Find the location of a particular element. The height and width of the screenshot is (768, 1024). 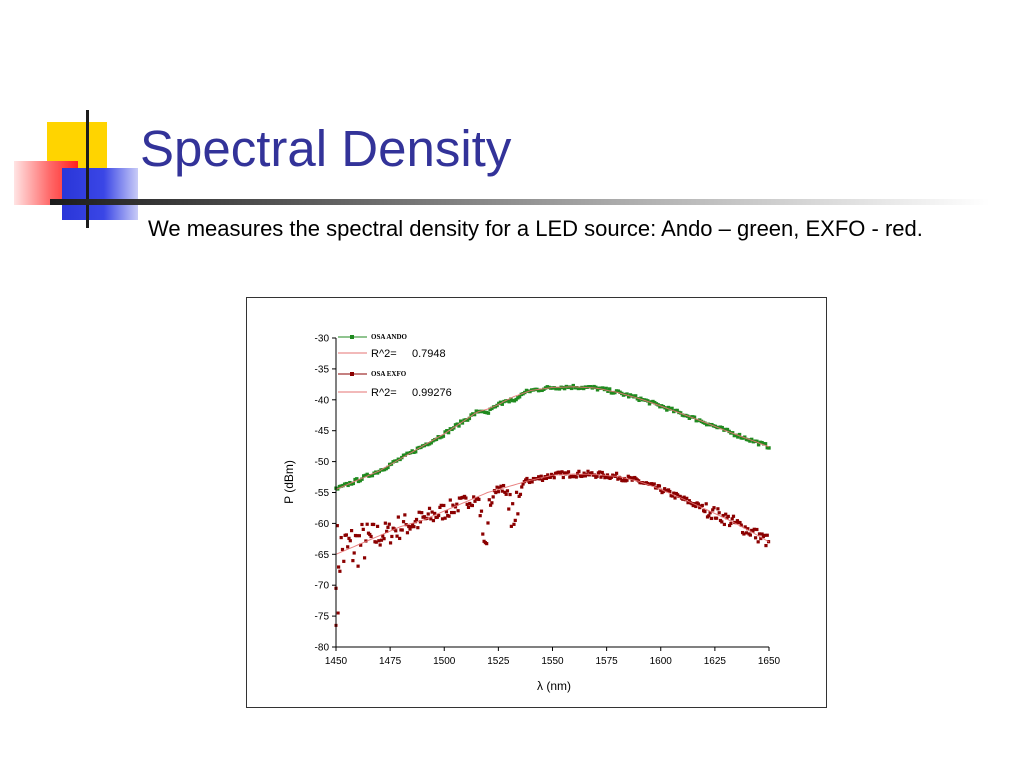

decor-blue-square is located at coordinates (100, 194).